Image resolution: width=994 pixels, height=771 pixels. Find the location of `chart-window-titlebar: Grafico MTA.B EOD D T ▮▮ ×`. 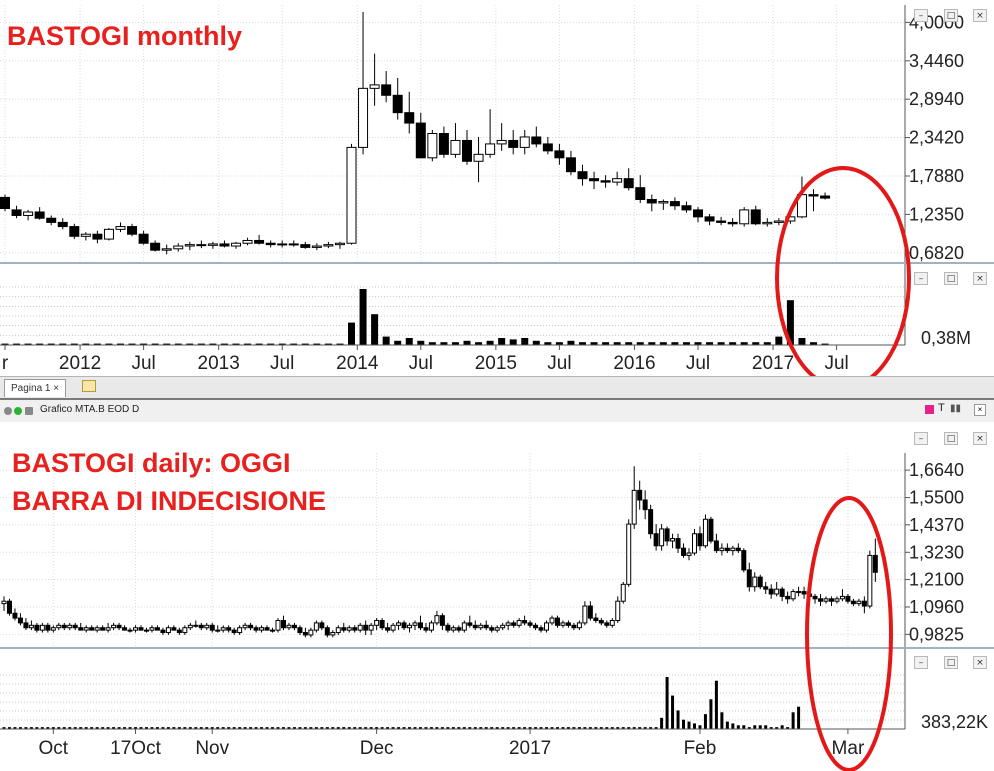

chart-window-titlebar: Grafico MTA.B EOD D T ▮▮ × is located at coordinates (497, 410).